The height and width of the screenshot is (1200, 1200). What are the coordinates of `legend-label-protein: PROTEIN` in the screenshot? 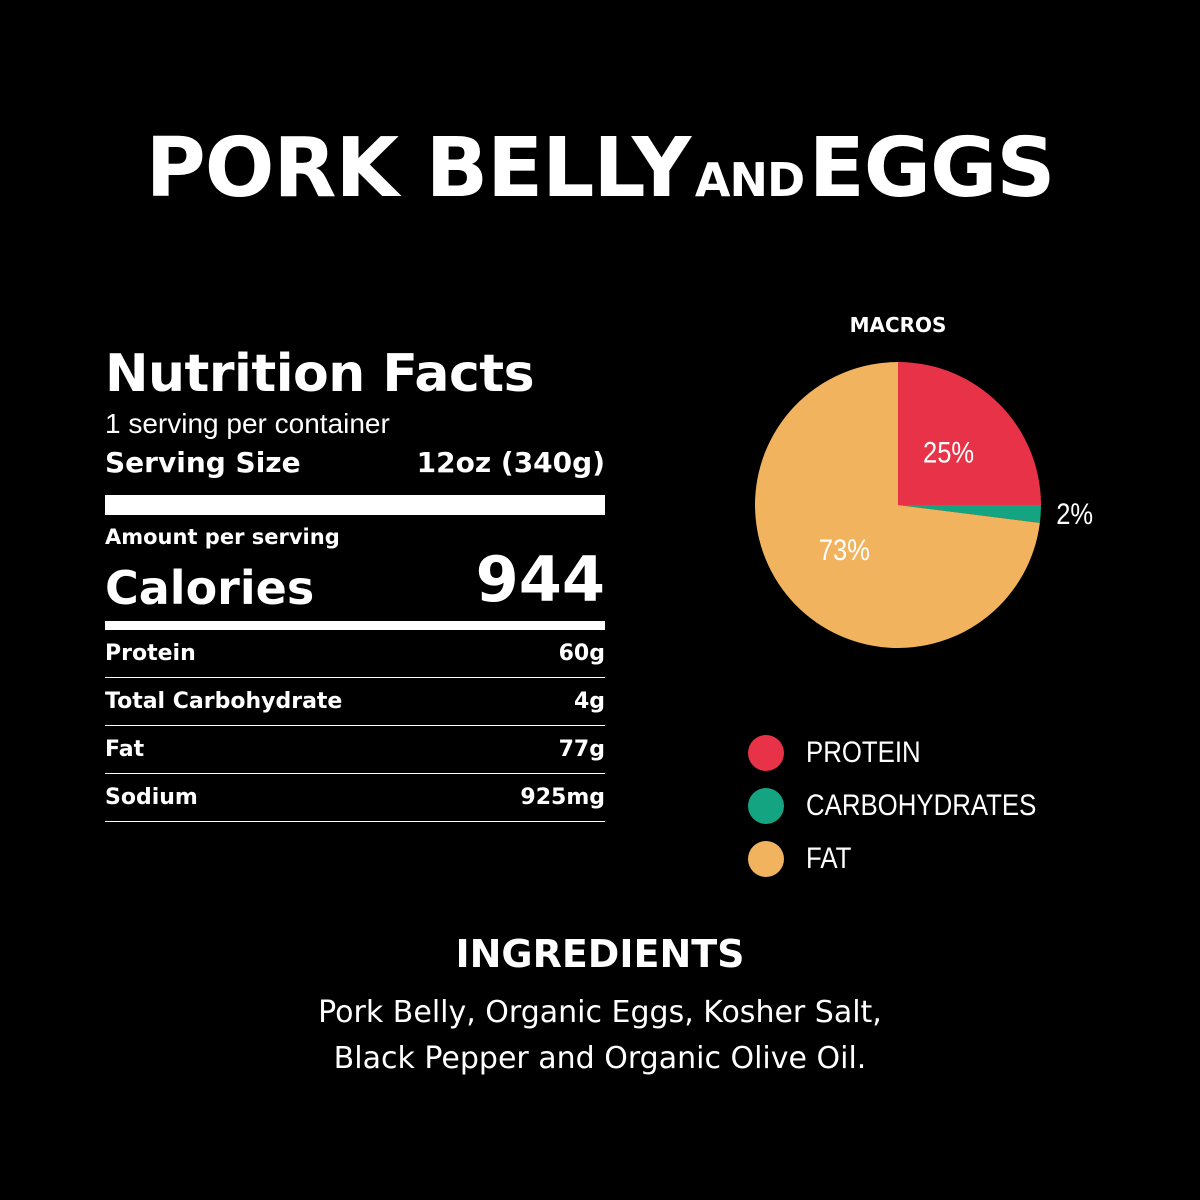 It's located at (863, 752).